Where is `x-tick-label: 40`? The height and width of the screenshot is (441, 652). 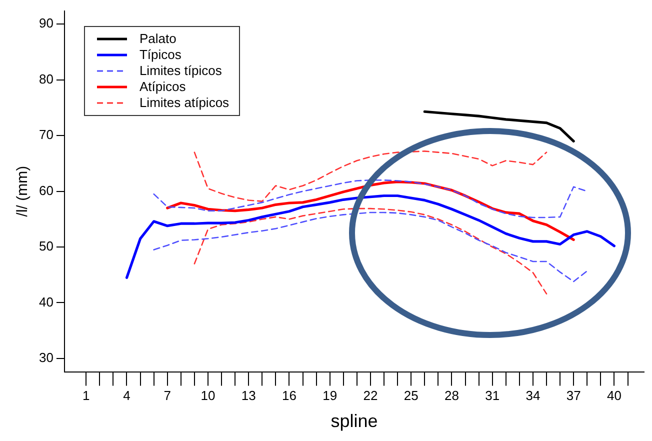
x-tick-label: 40 is located at coordinates (614, 396).